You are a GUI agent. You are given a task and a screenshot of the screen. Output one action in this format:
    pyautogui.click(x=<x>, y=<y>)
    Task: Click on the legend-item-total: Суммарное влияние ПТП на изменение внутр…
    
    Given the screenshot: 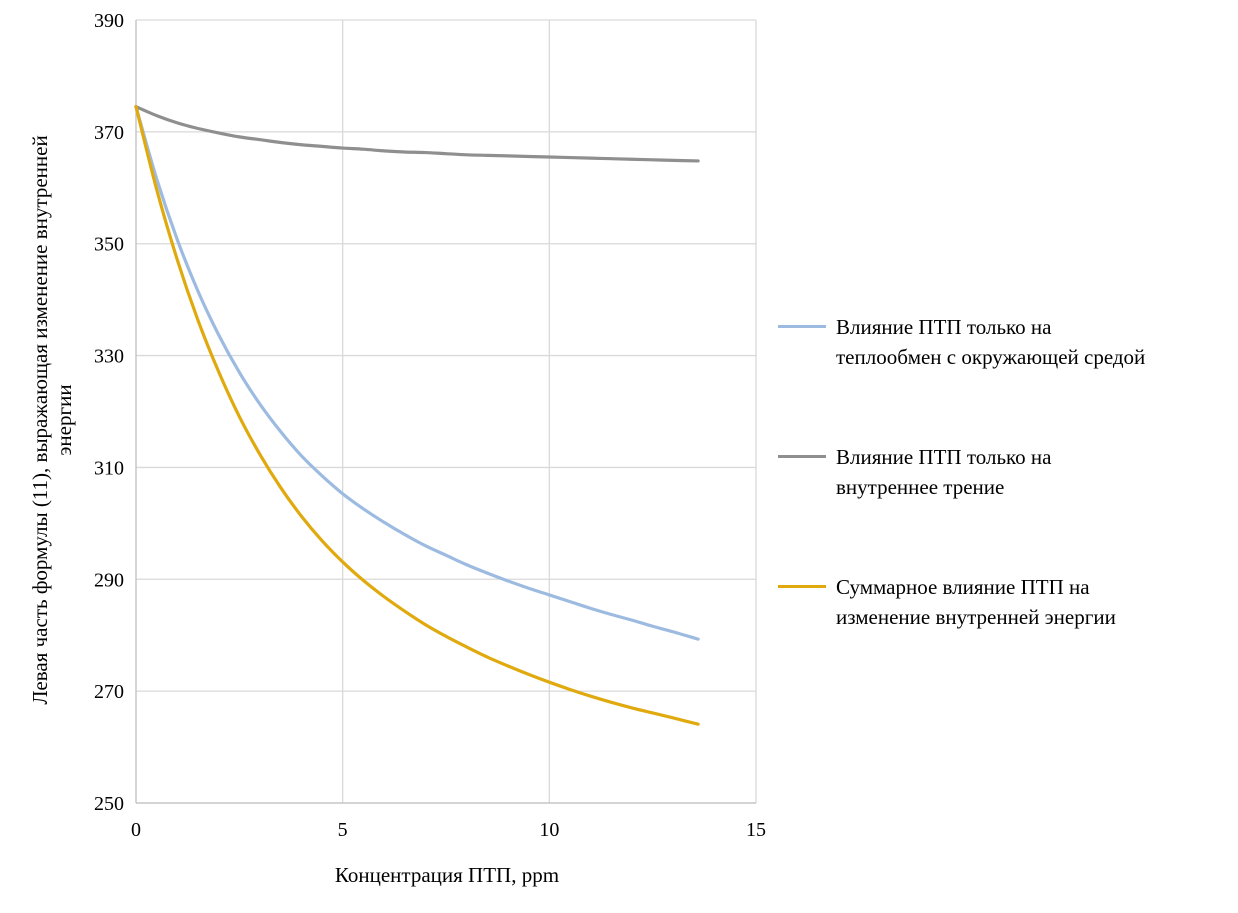 What is the action you would take?
    pyautogui.click(x=1008, y=602)
    